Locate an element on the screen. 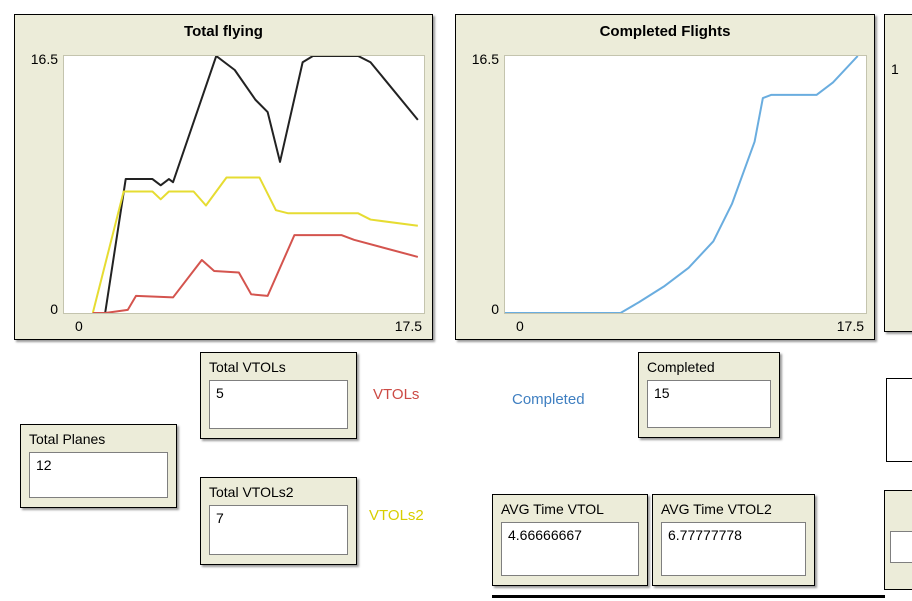 The width and height of the screenshot is (912, 601). monitor-label: Total Planes is located at coordinates (67, 439).